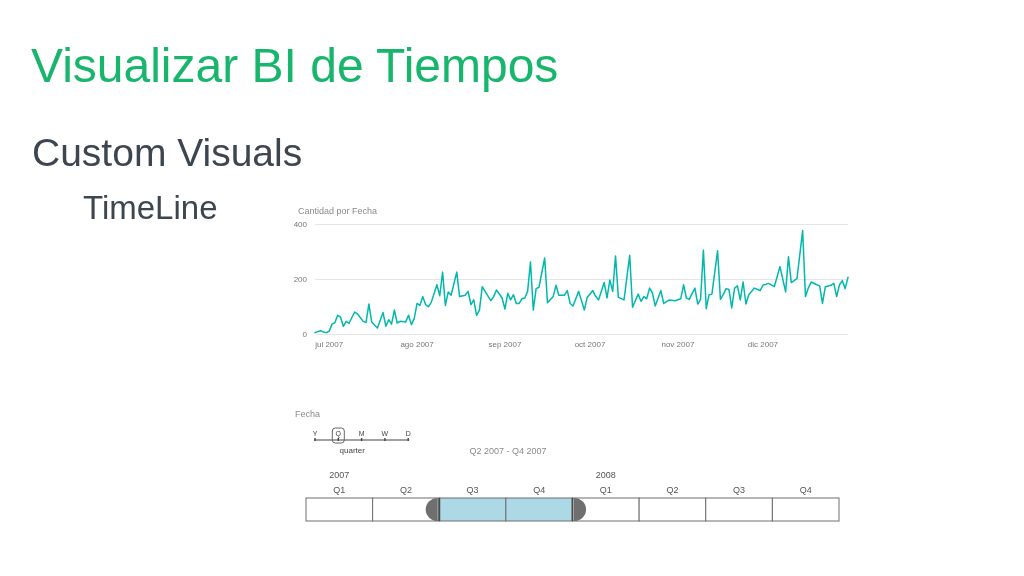 Image resolution: width=1024 pixels, height=576 pixels. What do you see at coordinates (150, 208) in the screenshot?
I see `text: TimeLine` at bounding box center [150, 208].